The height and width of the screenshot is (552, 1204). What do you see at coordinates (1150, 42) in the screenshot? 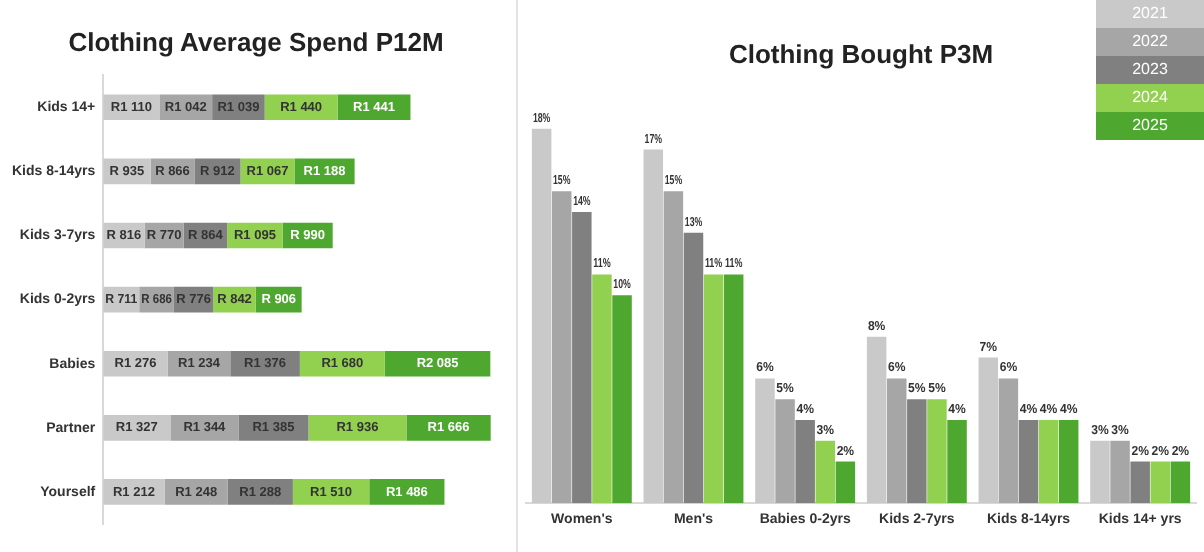
I see `text: 2022` at bounding box center [1150, 42].